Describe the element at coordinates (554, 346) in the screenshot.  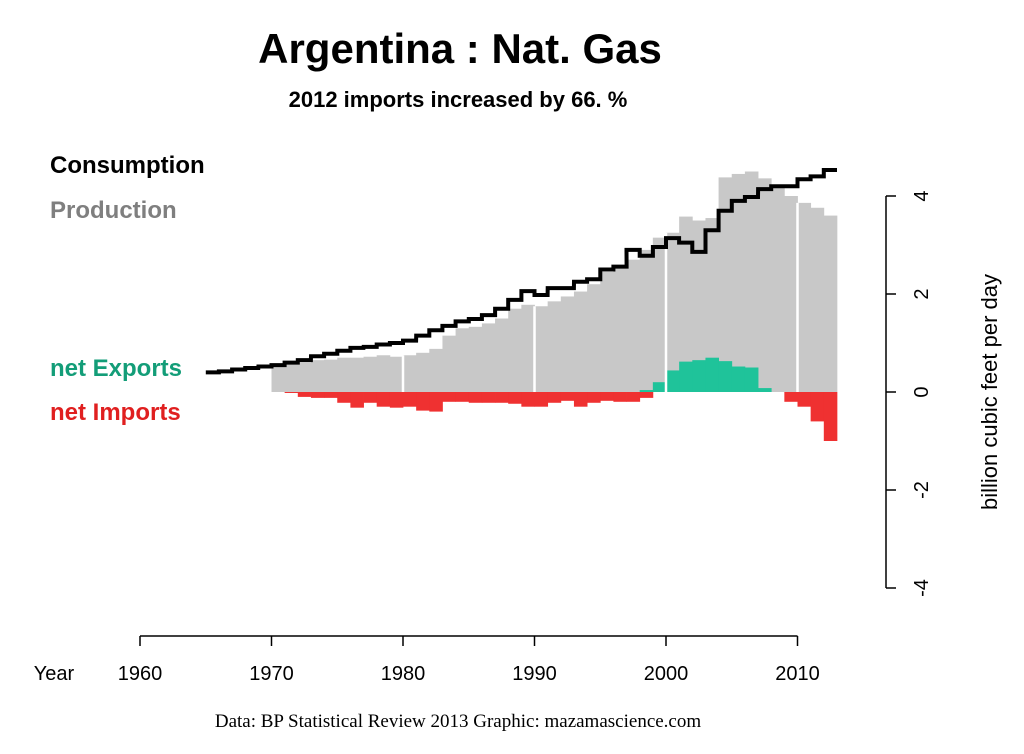
I see `production-bar-1991` at that location.